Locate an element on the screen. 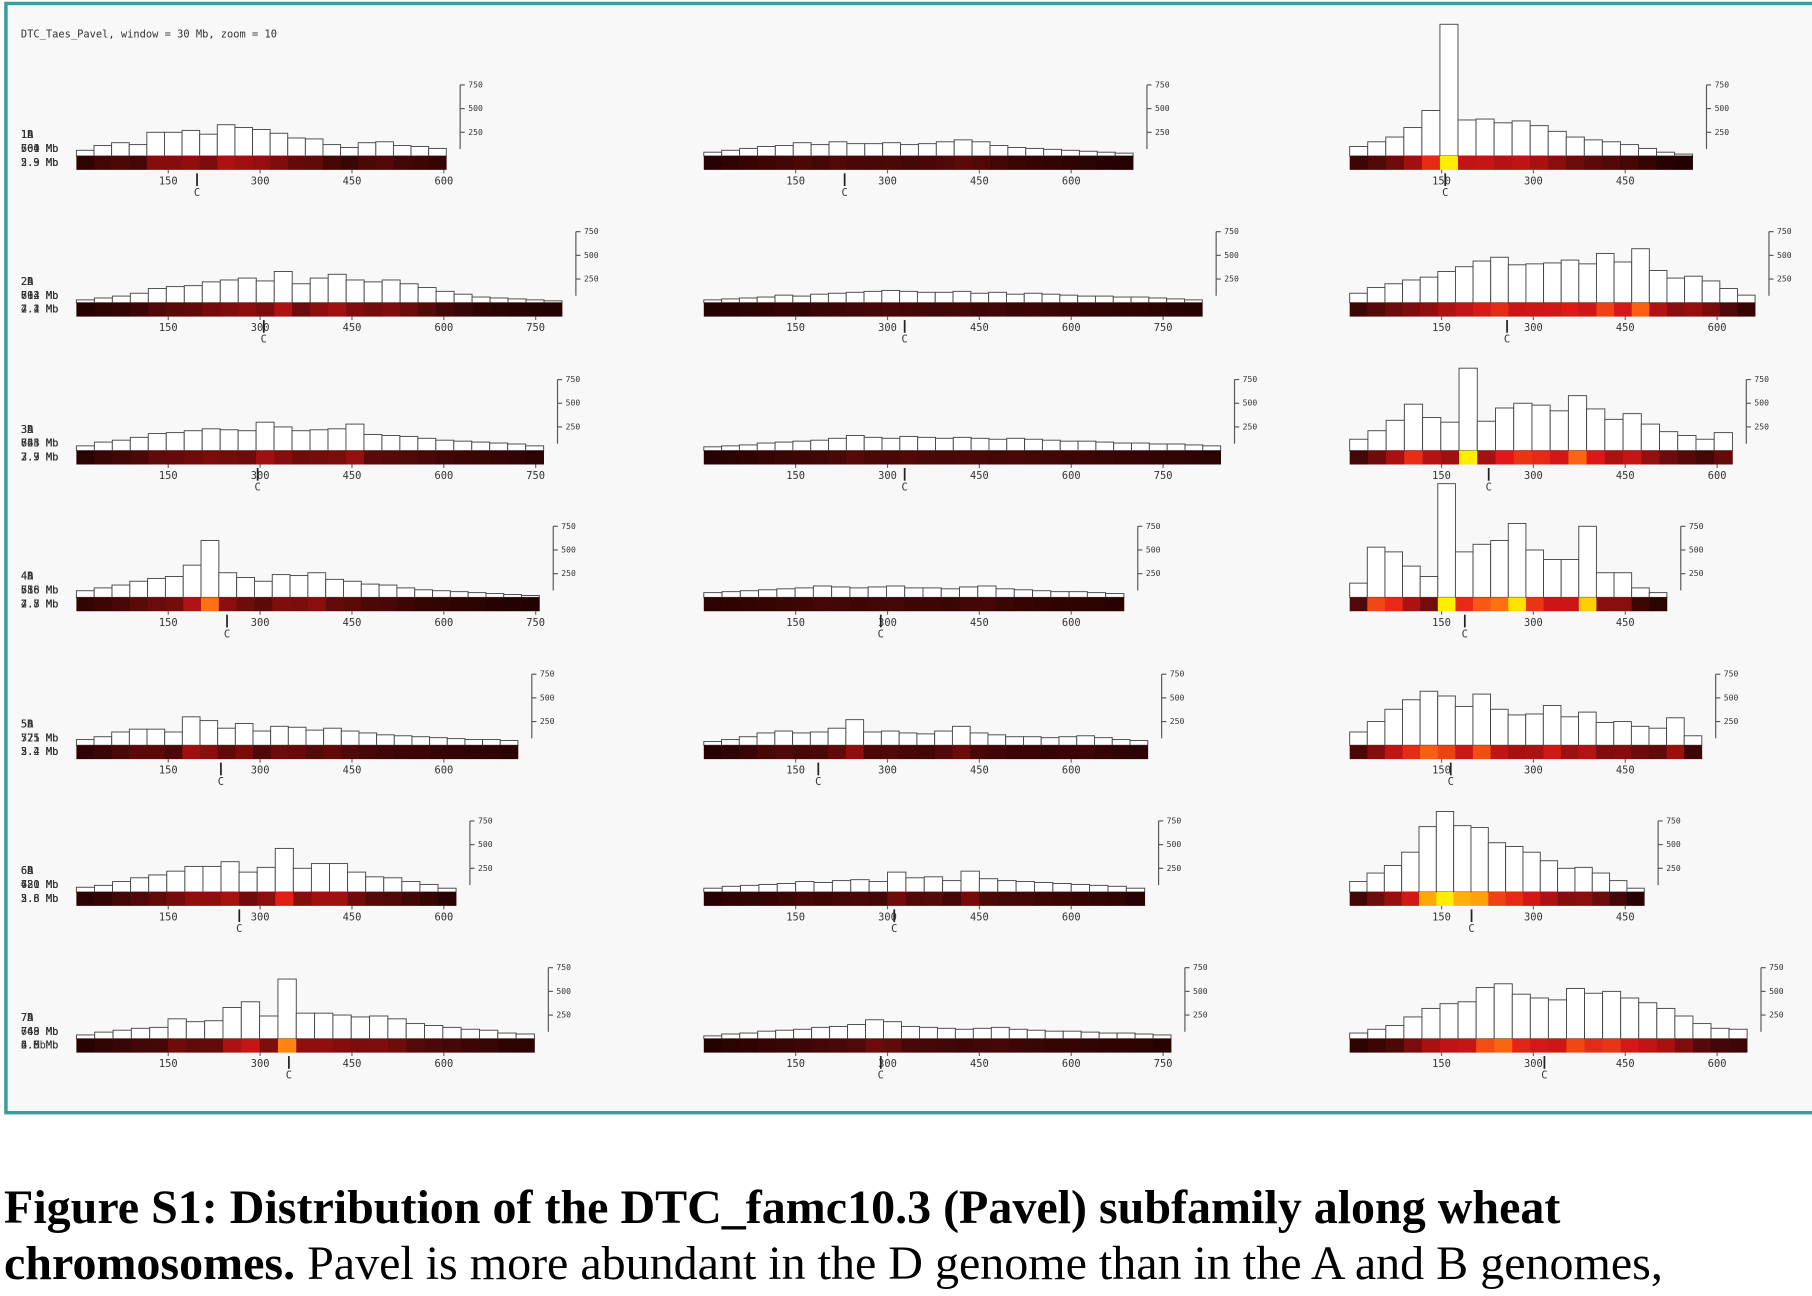 The height and width of the screenshot is (1296, 1812). y-tick-label: 500 is located at coordinates (1200, 991).